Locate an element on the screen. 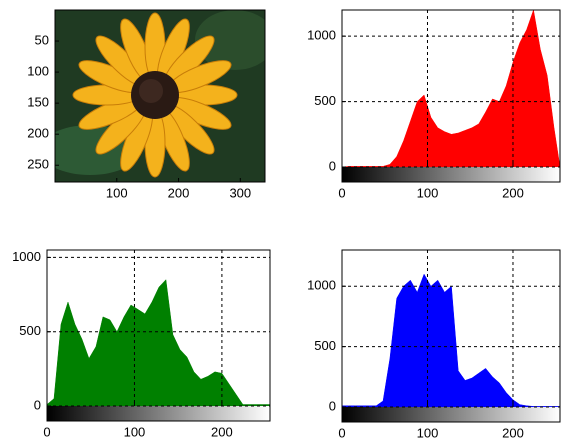 This screenshot has height=444, width=562. x-tick-label: 300 is located at coordinates (240, 192).